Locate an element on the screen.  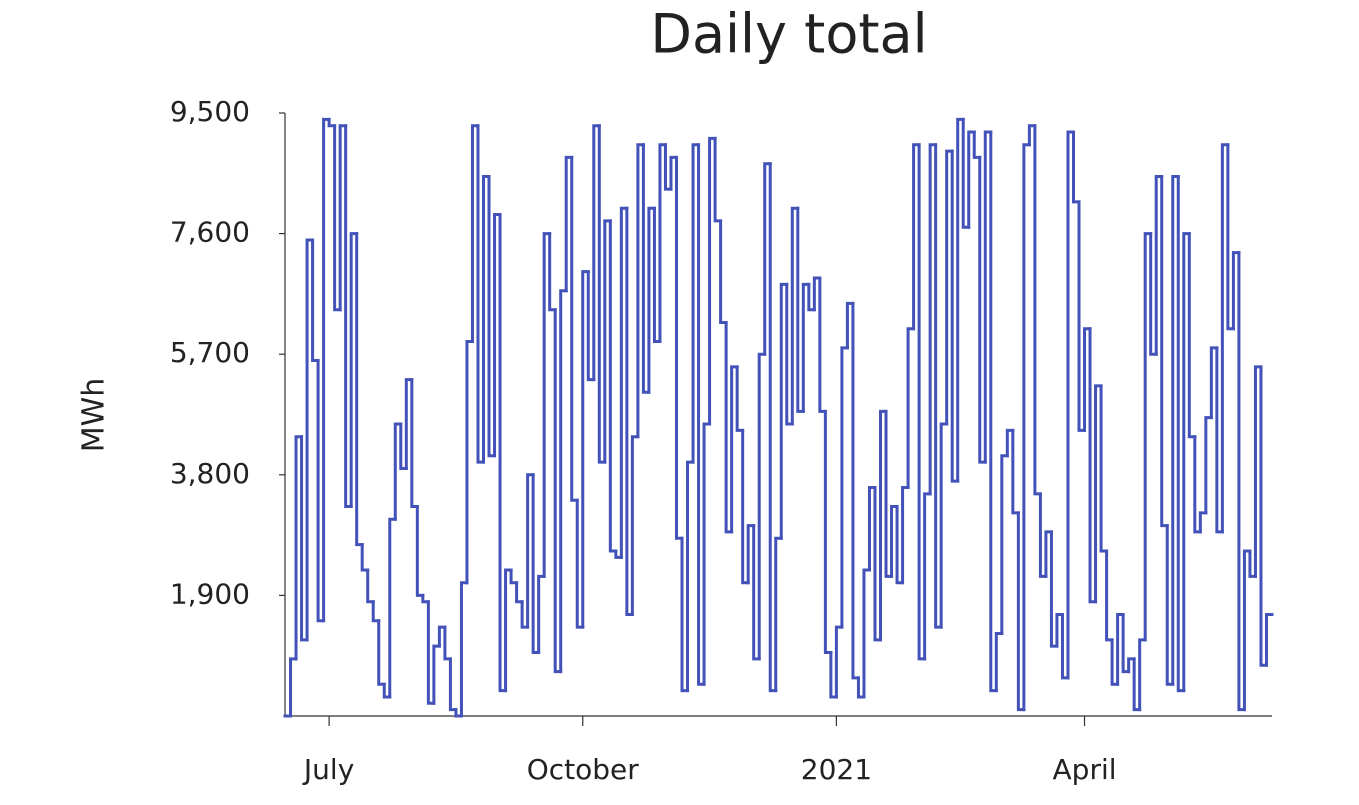
y-tick-label: 1,900 is located at coordinates (210, 593).